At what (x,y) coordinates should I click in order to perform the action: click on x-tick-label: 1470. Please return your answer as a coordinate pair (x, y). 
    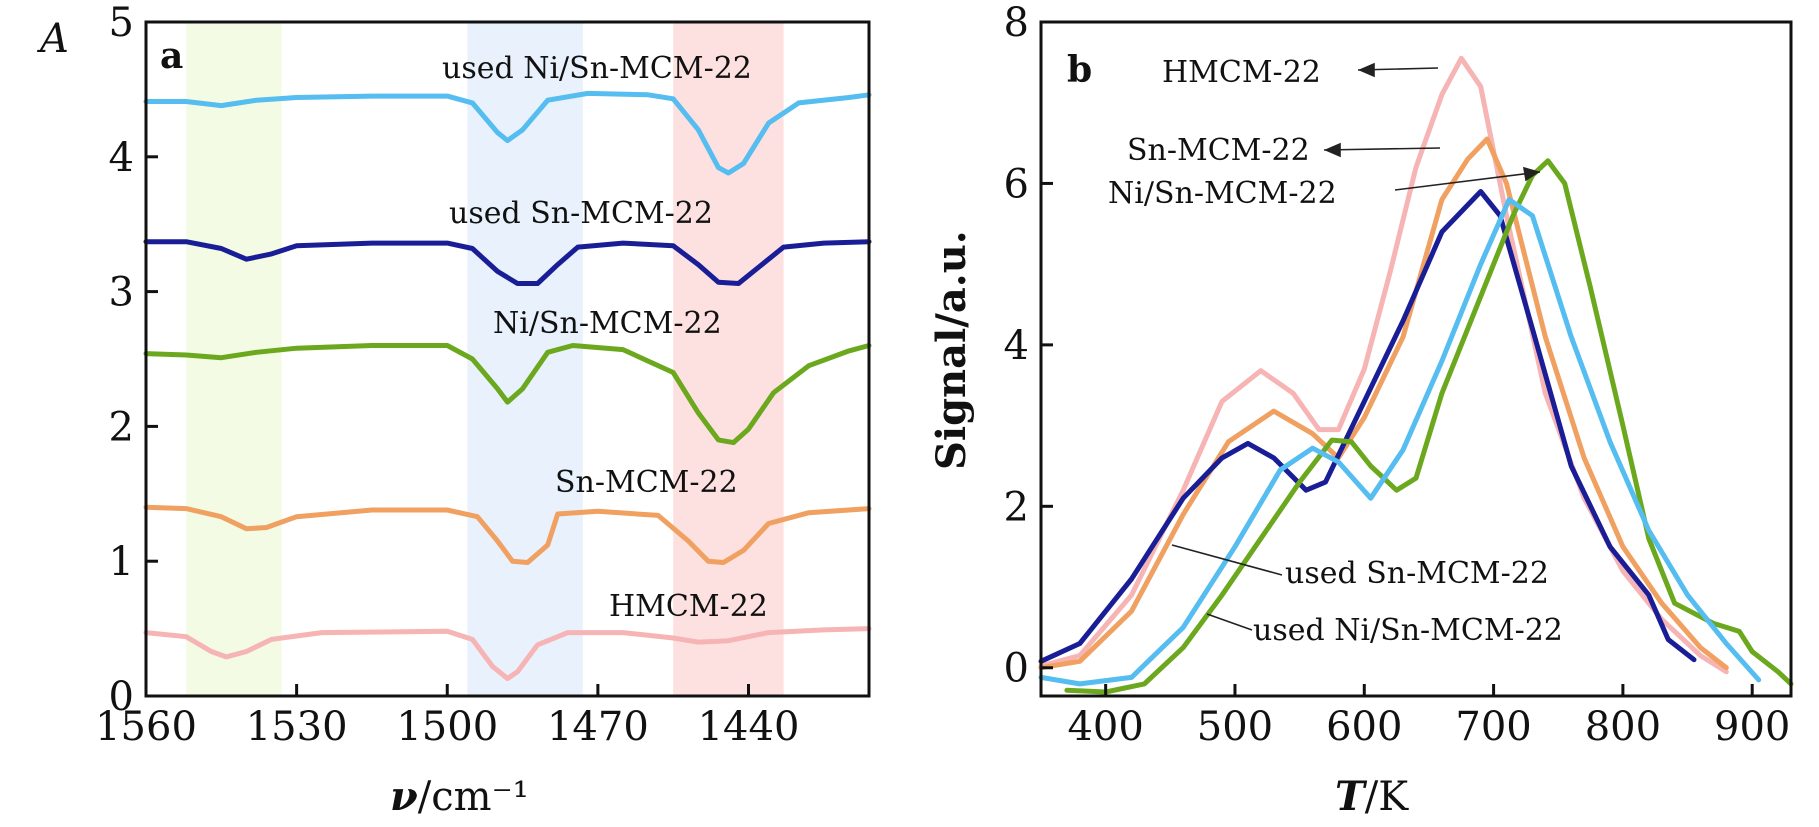
    Looking at the image, I should click on (598, 727).